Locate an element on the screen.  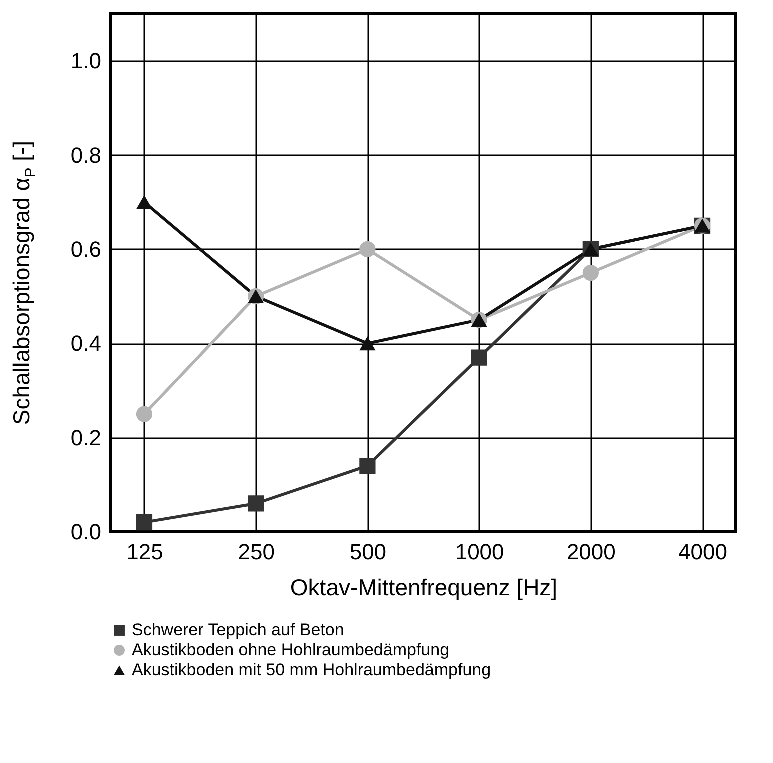
y-tick-label: 0.6 is located at coordinates (86, 249).